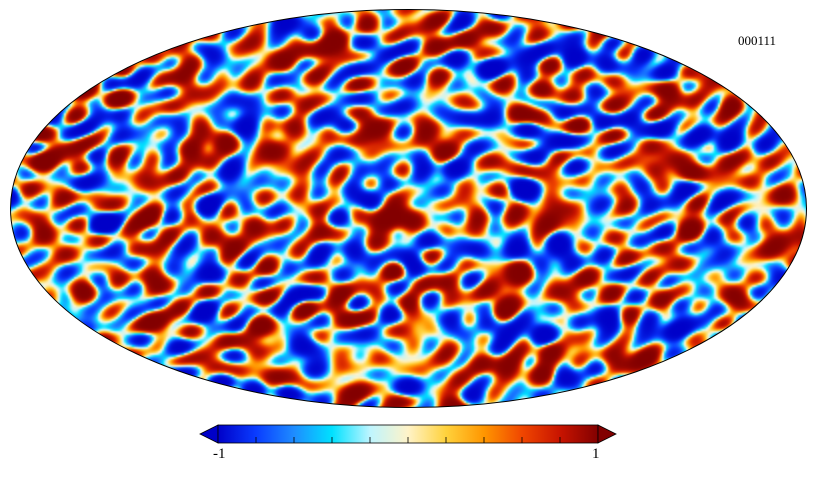  Describe the element at coordinates (408, 434) in the screenshot. I see `colorbar` at that location.